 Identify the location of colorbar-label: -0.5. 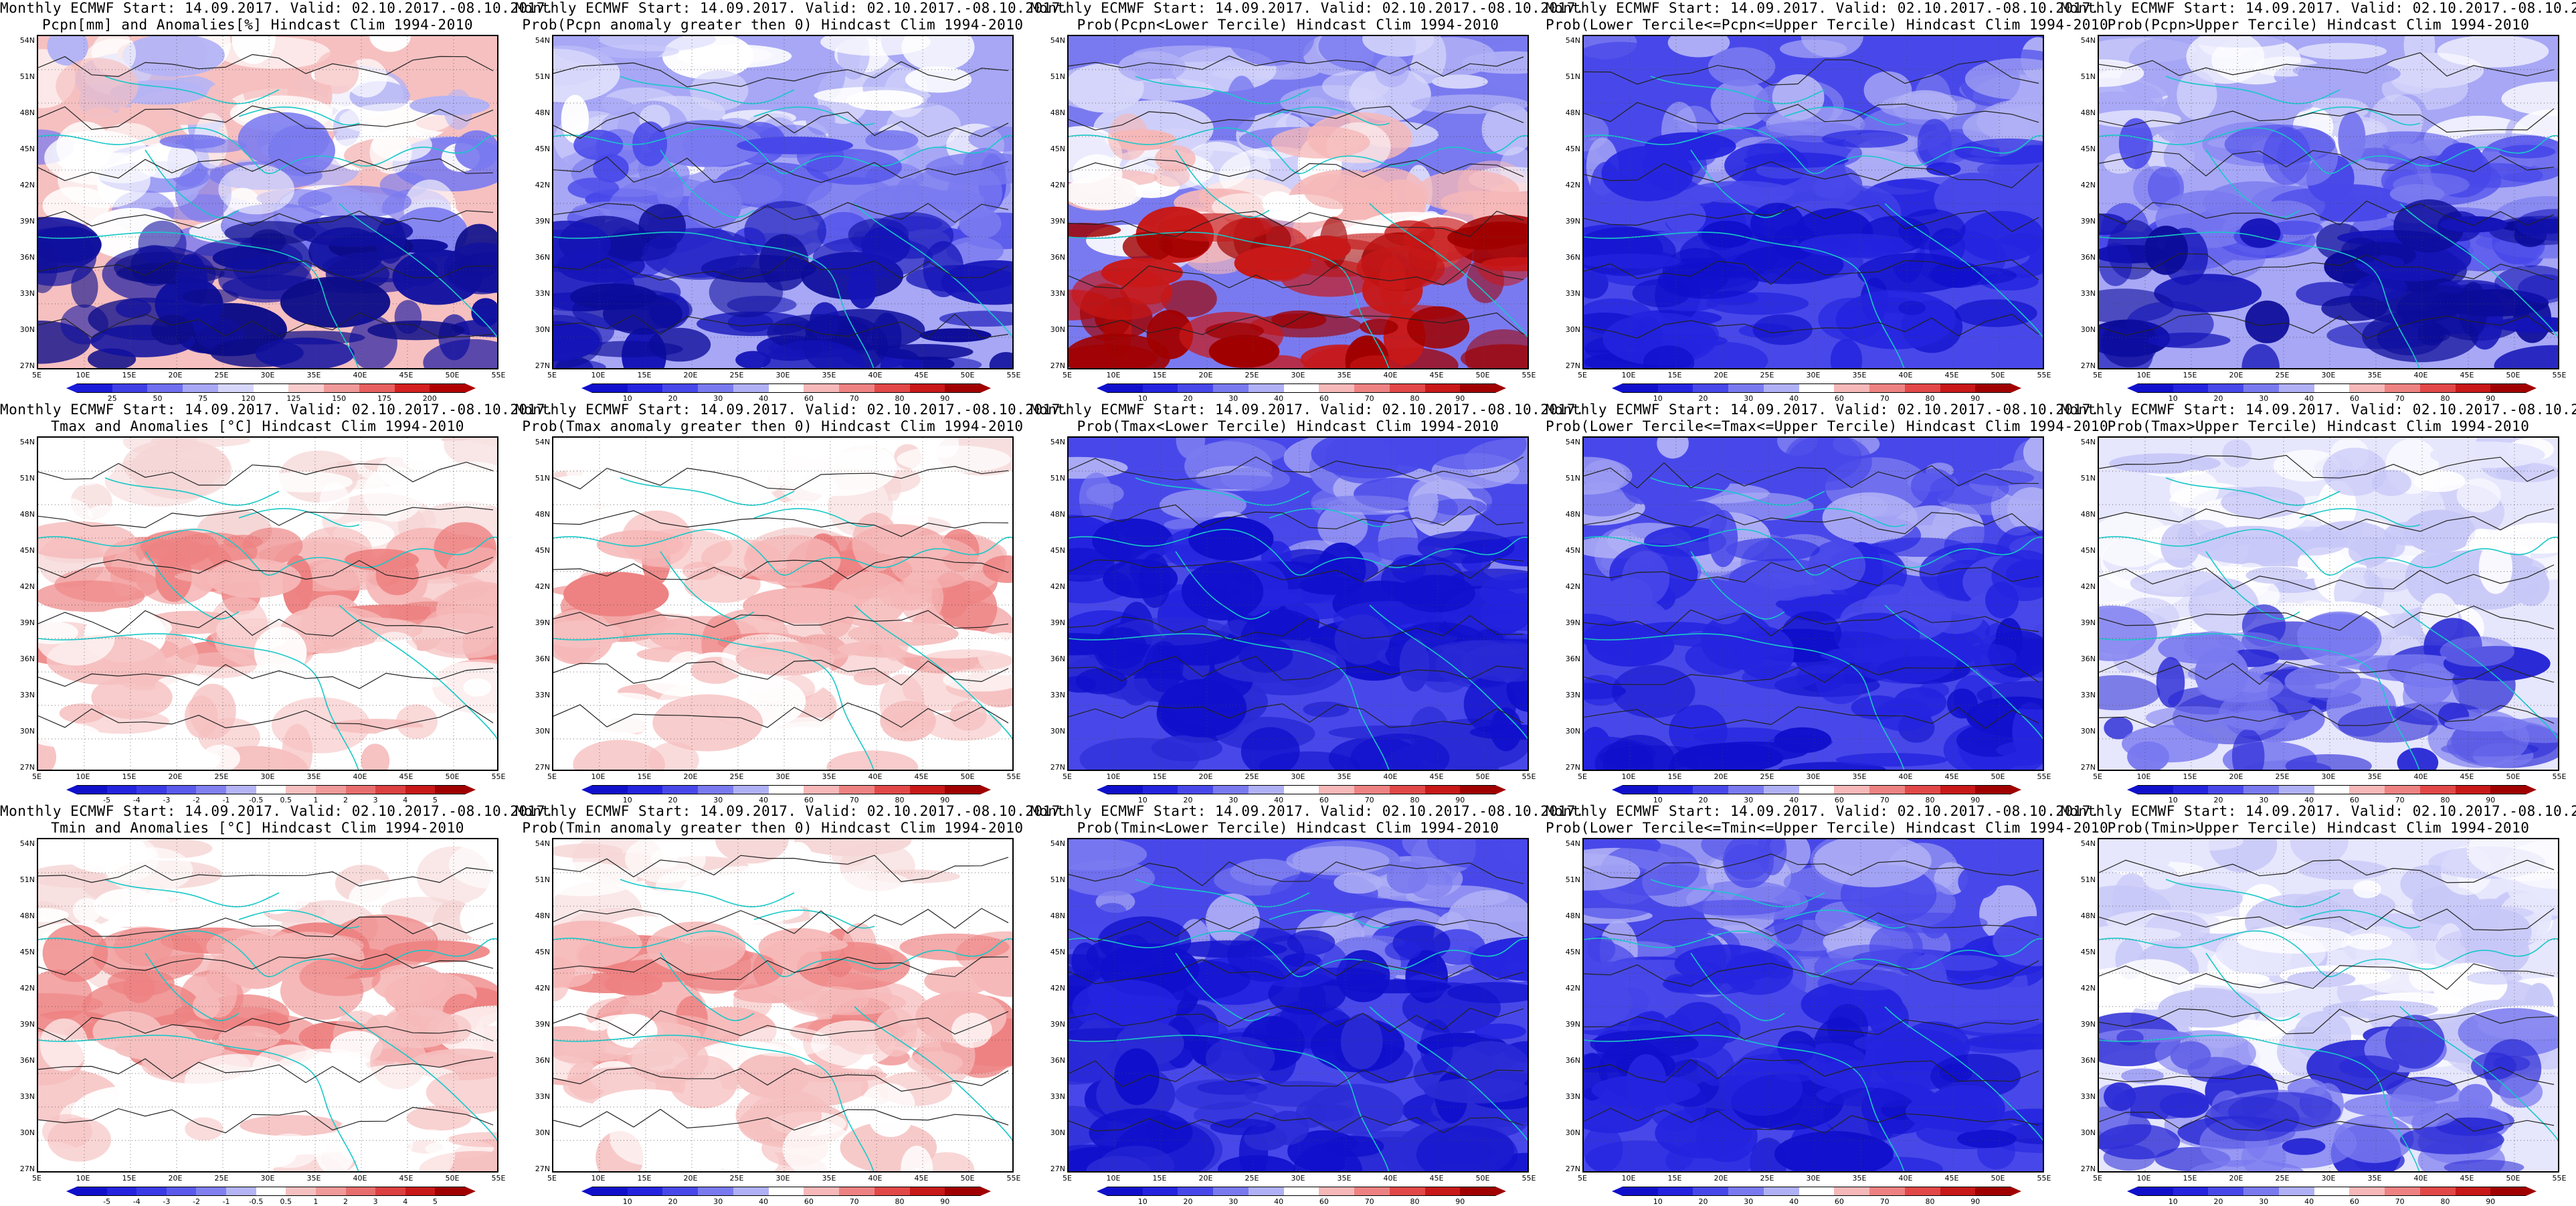
(256, 1201).